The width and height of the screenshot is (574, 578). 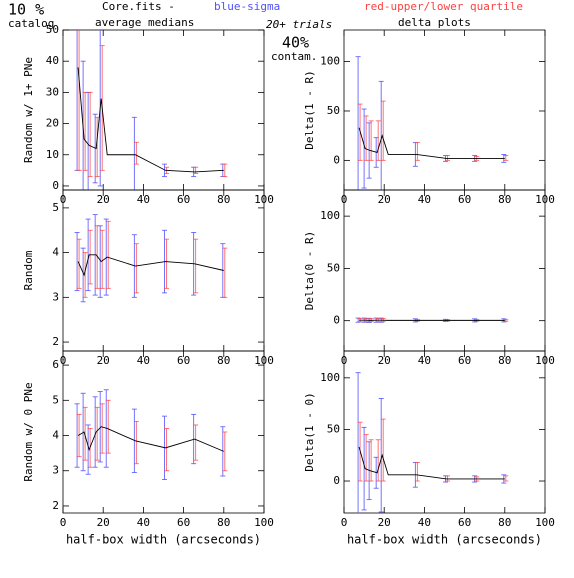 I want to click on y-tick-label: 6, so click(x=55, y=364).